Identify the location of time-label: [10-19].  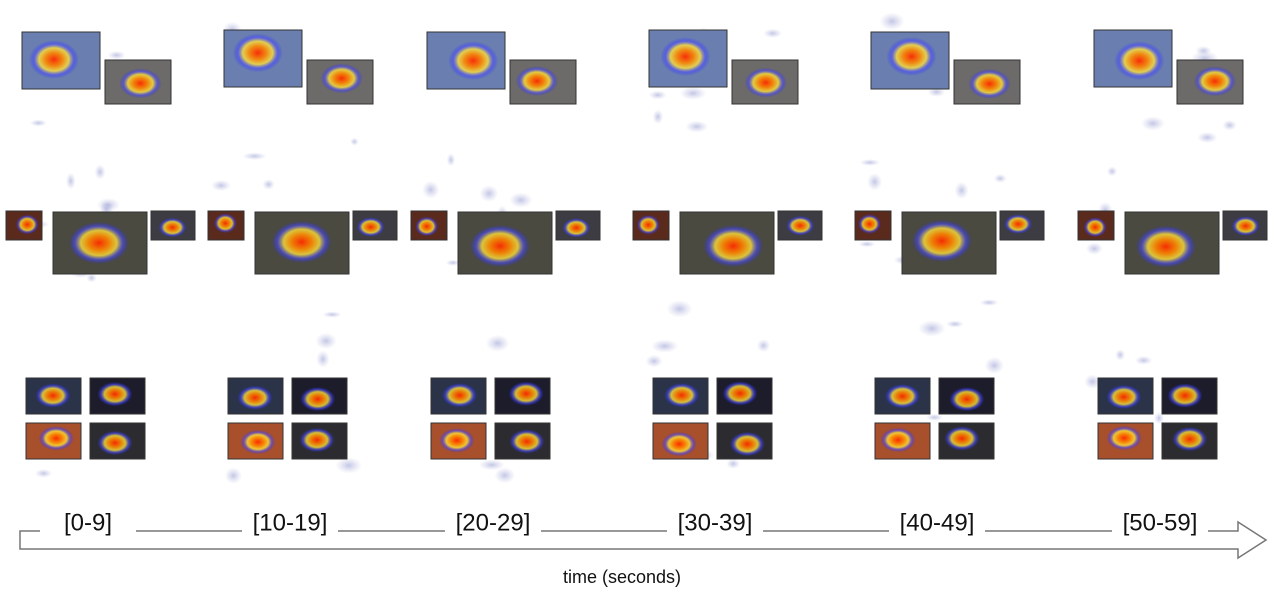
(290, 522).